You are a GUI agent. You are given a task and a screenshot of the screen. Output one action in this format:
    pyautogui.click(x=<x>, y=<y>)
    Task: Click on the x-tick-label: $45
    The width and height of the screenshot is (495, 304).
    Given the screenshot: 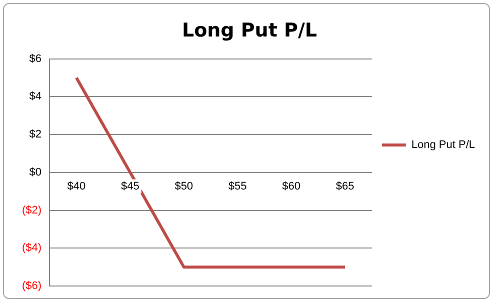 What is the action you would take?
    pyautogui.click(x=130, y=186)
    